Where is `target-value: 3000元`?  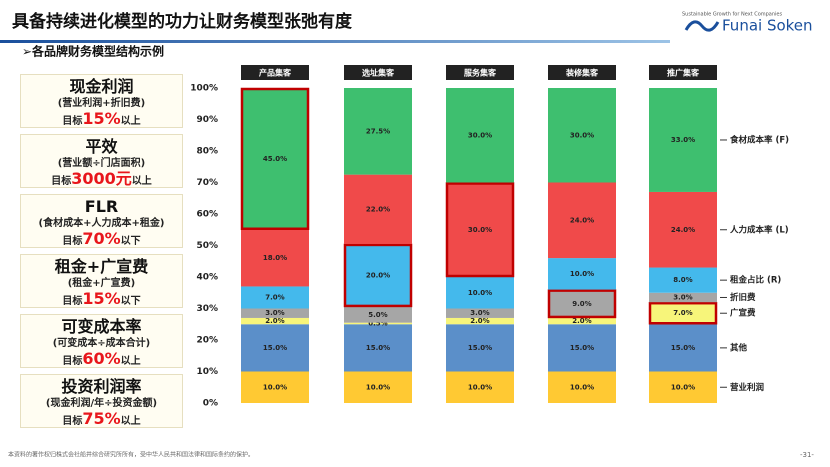
target-value: 3000元 is located at coordinates (101, 178).